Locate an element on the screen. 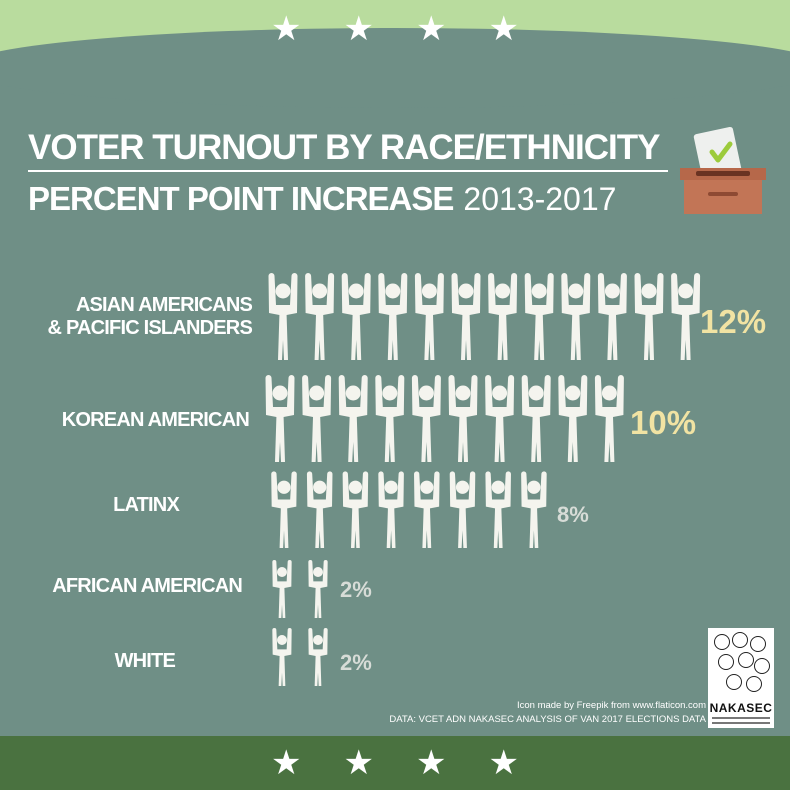  nakasec-logo: NAKASEC is located at coordinates (741, 678).